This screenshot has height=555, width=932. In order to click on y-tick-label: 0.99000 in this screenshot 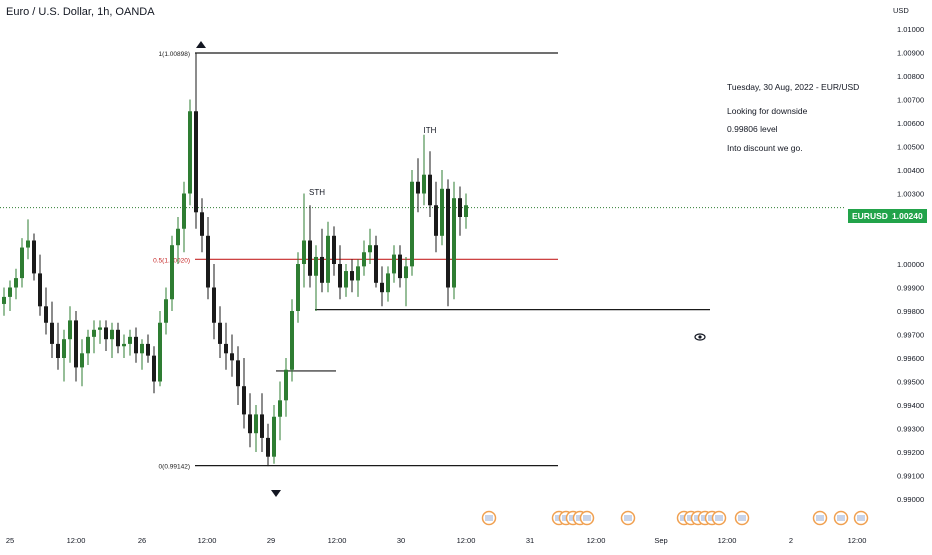, I will do `click(910, 499)`.